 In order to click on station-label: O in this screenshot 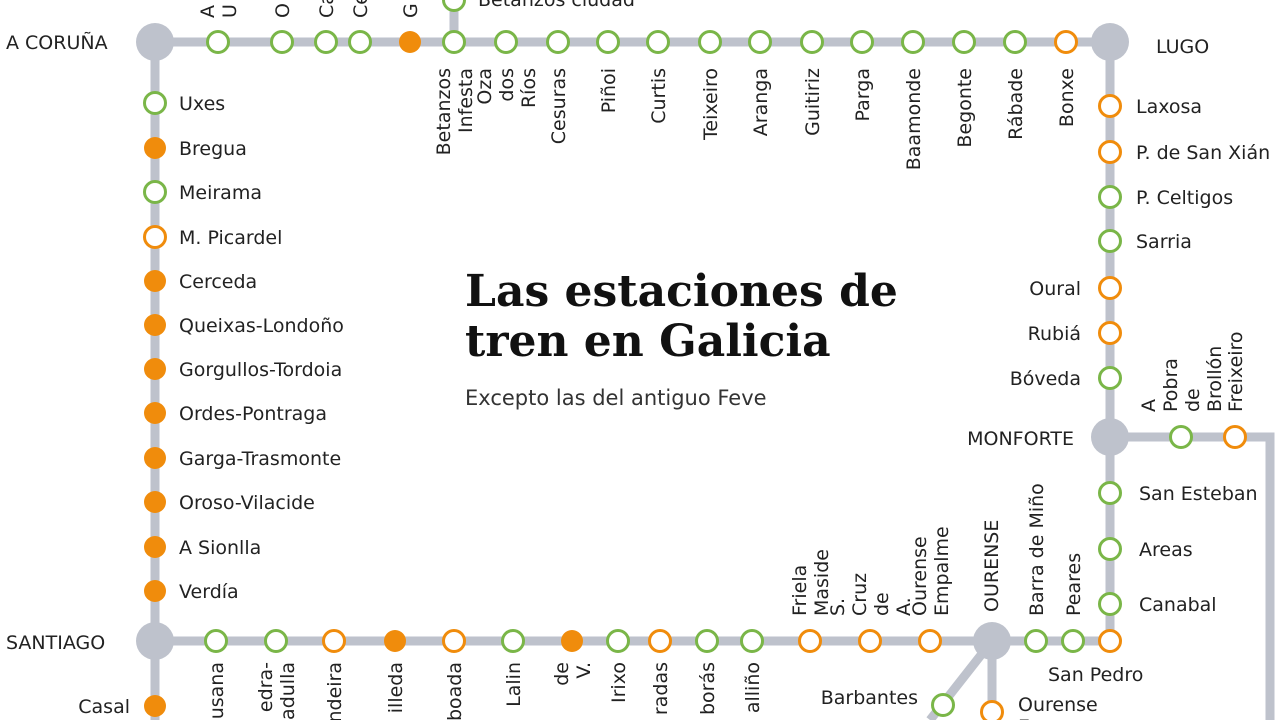, I will do `click(283, 10)`.